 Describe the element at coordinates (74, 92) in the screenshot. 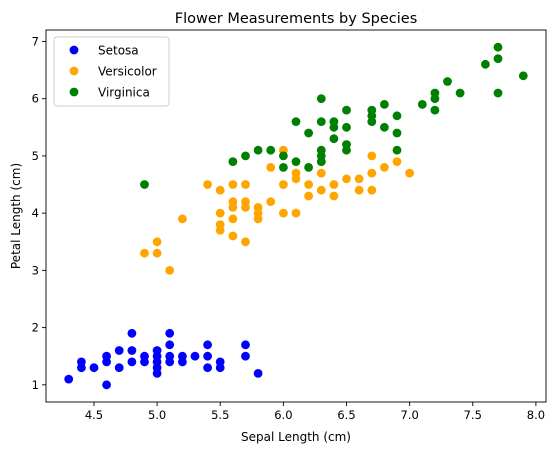

I see `legend-marker-virginica` at that location.